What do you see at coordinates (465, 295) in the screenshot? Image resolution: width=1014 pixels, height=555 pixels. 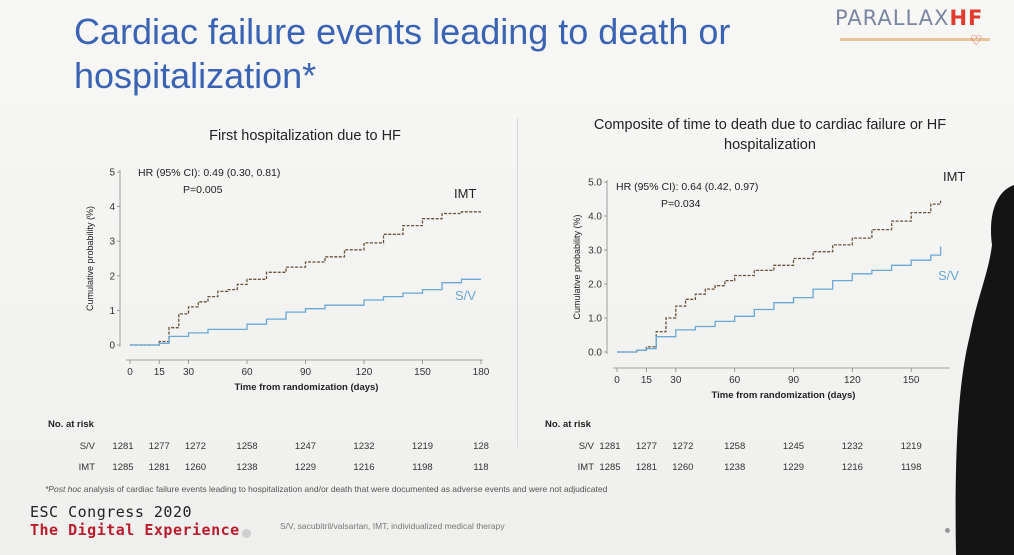 I see `chart1-series-sv-label: S/V` at bounding box center [465, 295].